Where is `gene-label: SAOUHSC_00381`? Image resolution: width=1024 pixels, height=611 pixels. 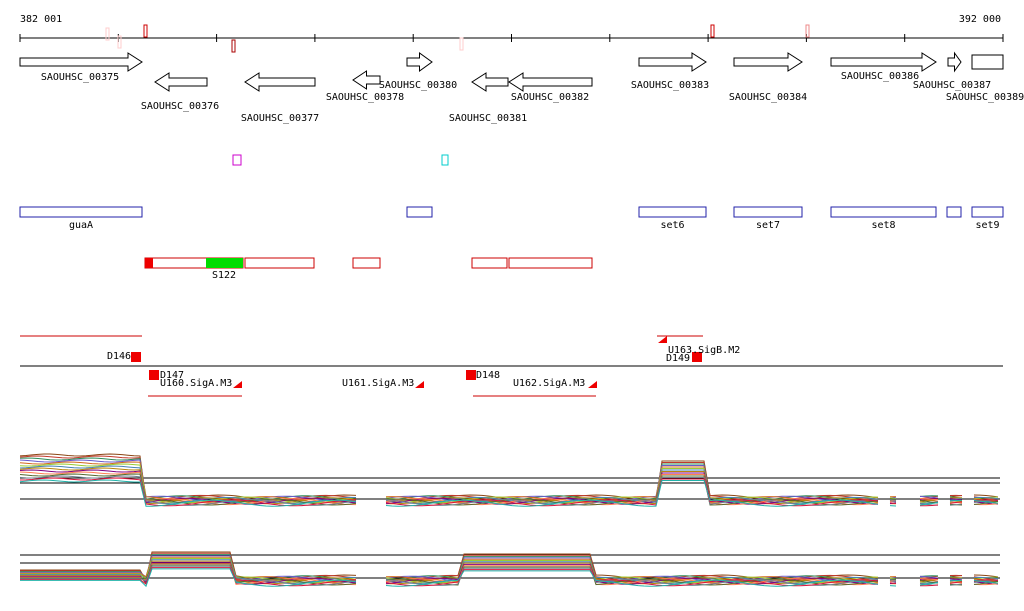
gene-label: SAOUHSC_00381 is located at coordinates (488, 118).